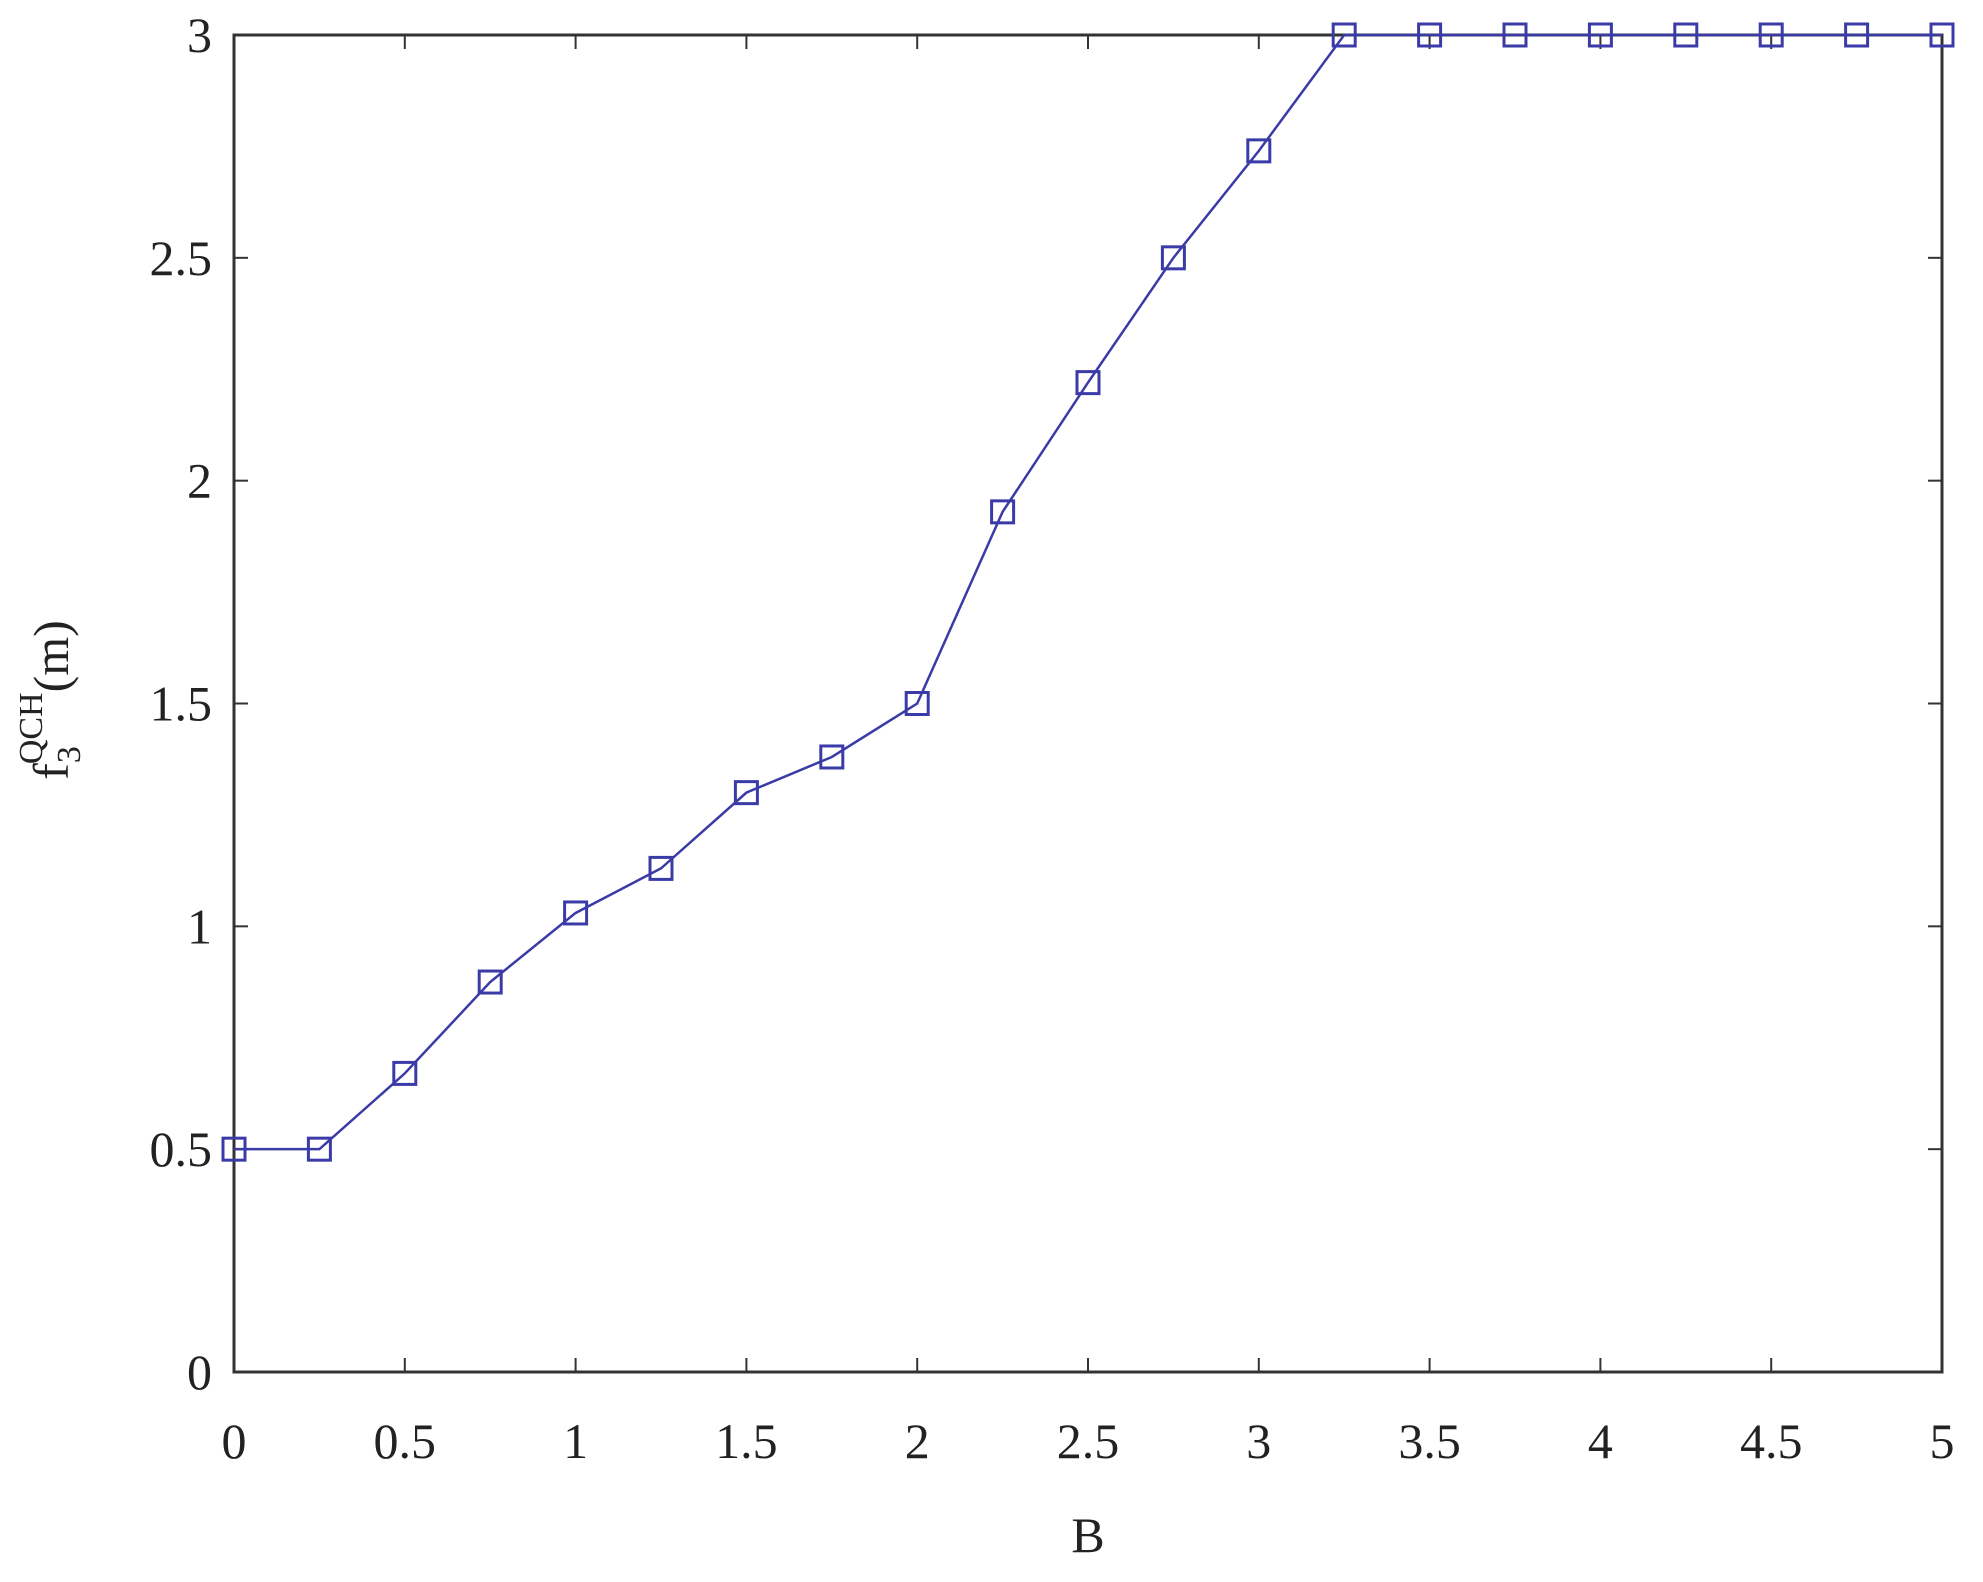  What do you see at coordinates (917, 1441) in the screenshot?
I see `x-tick-label: 2` at bounding box center [917, 1441].